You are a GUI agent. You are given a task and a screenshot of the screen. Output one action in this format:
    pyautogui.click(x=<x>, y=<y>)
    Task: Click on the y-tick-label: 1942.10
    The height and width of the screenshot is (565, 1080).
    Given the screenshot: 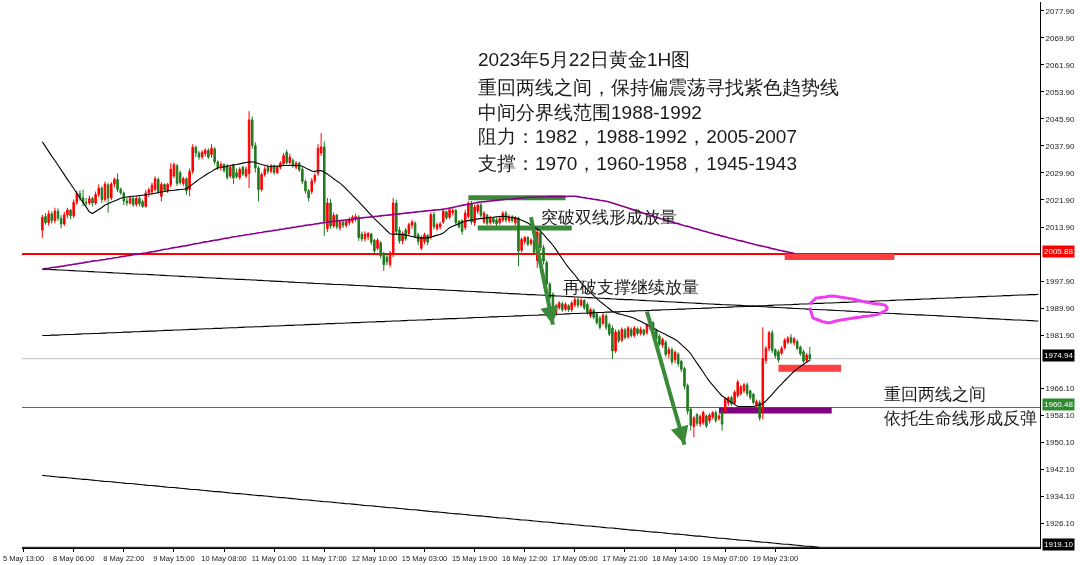 What is the action you would take?
    pyautogui.click(x=1060, y=470)
    